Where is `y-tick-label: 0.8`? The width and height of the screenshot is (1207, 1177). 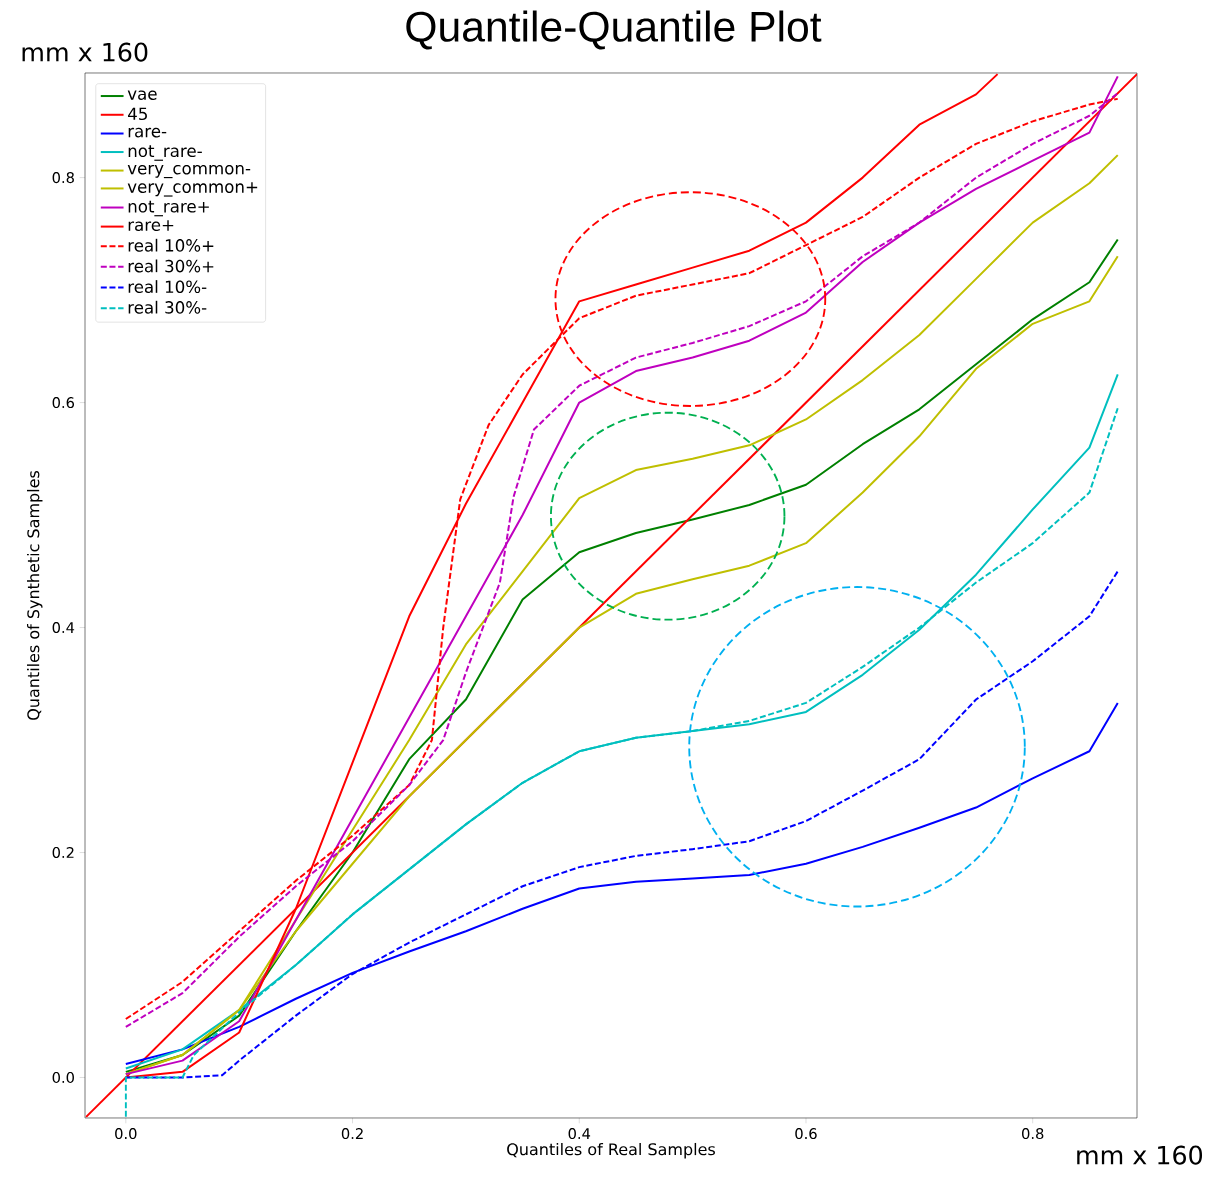 y-tick-label: 0.8 is located at coordinates (63, 178).